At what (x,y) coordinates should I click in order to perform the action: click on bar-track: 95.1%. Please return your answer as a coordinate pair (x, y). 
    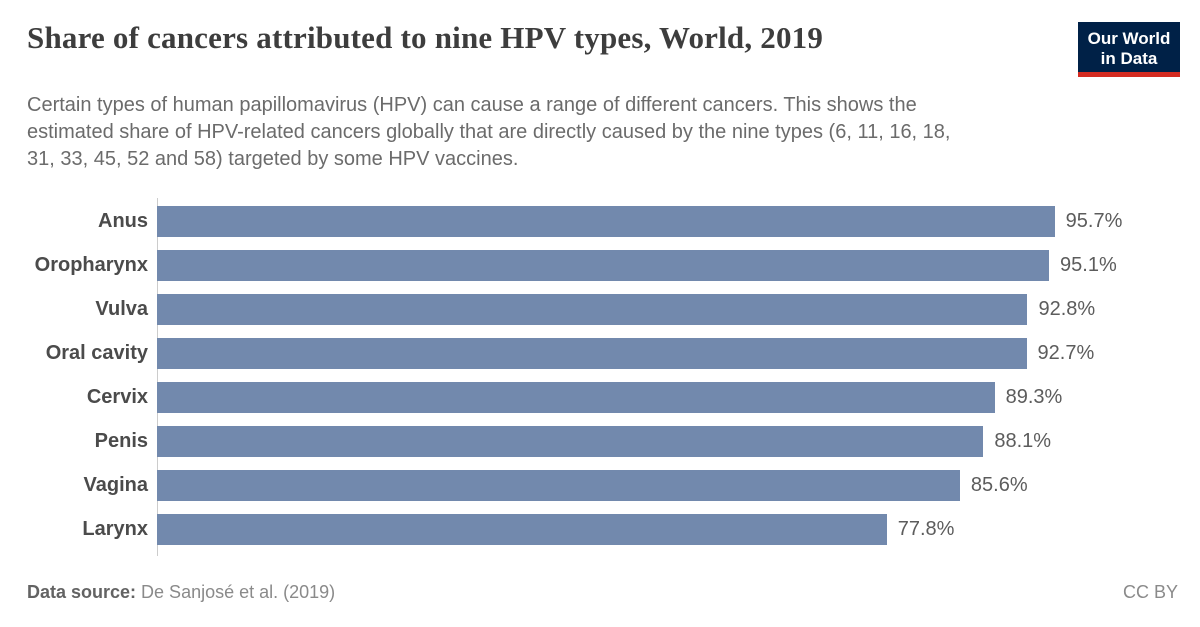
    Looking at the image, I should click on (678, 265).